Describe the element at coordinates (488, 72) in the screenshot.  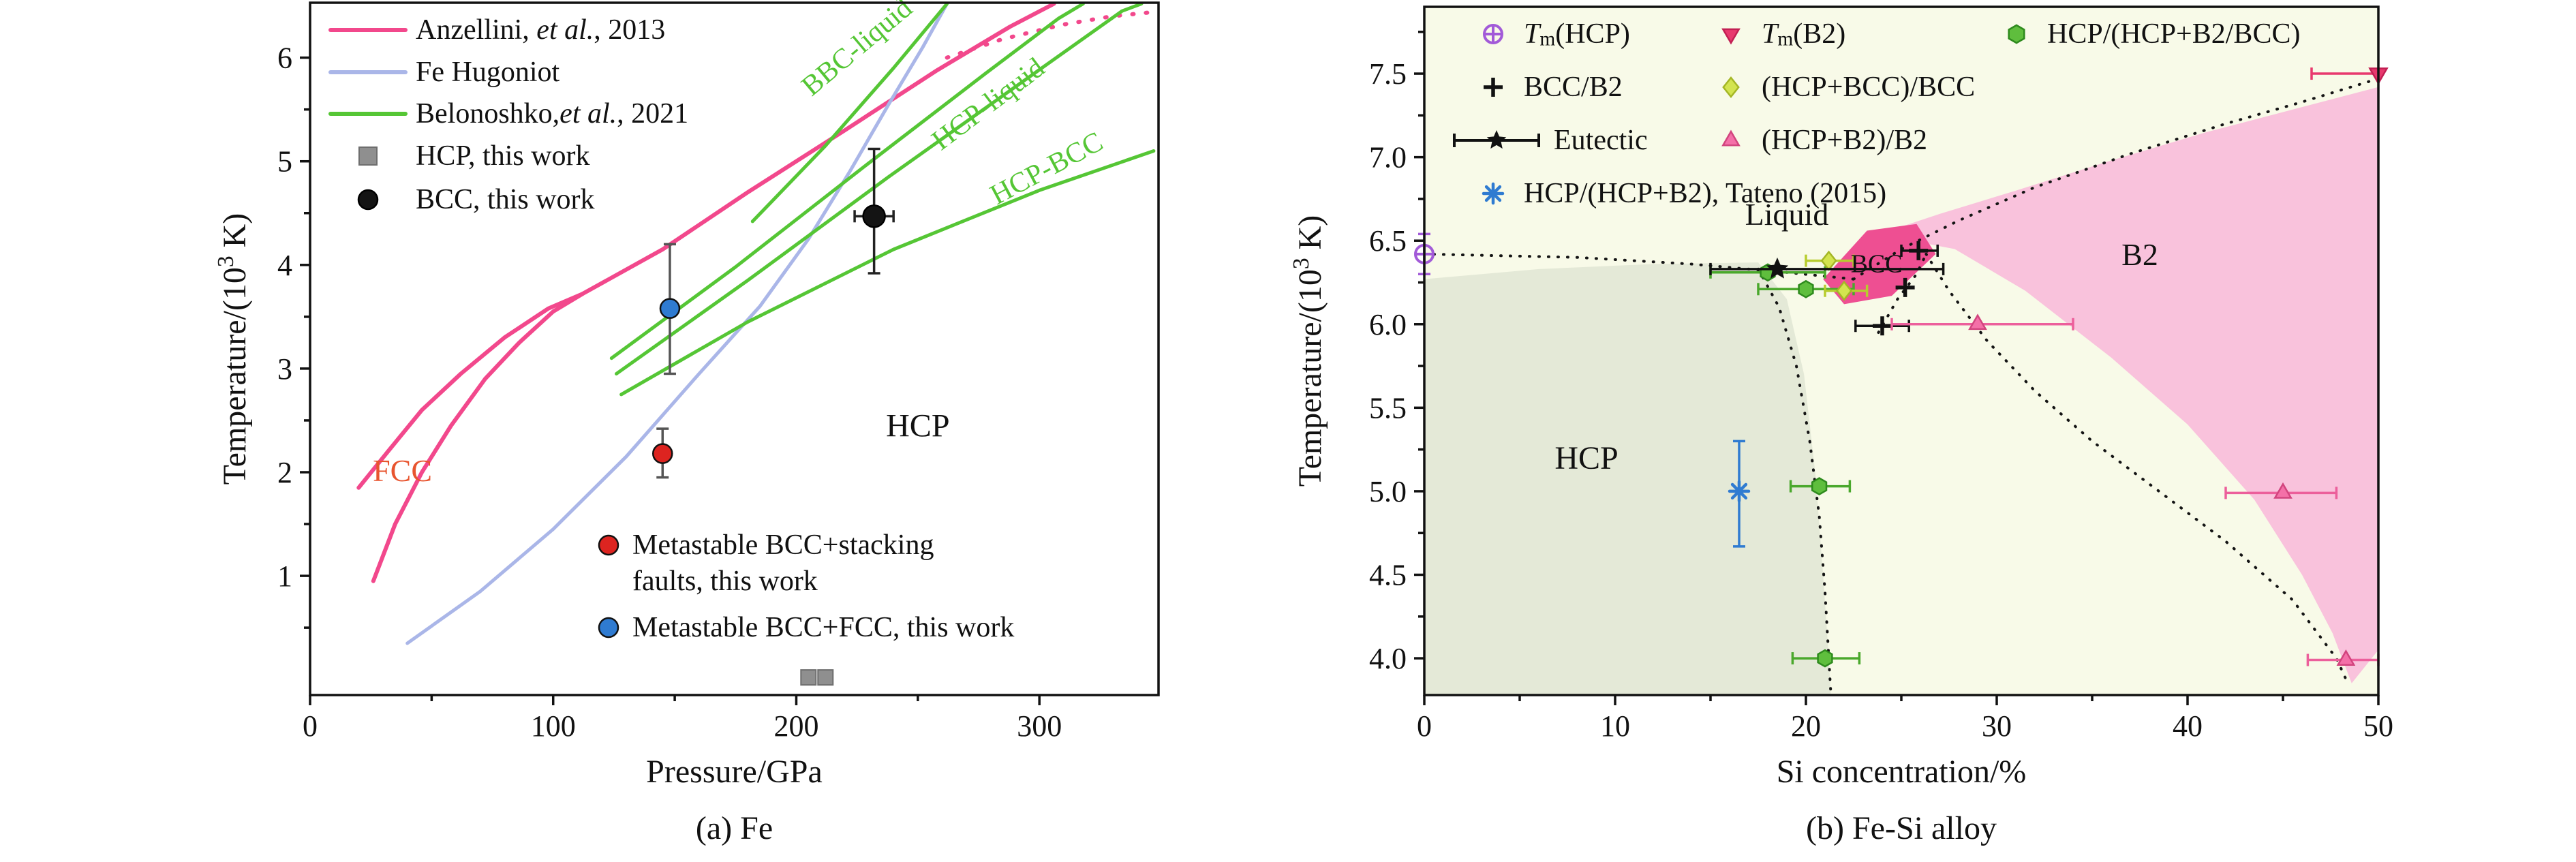
I see `legend-label: Fe Hugoniot` at that location.